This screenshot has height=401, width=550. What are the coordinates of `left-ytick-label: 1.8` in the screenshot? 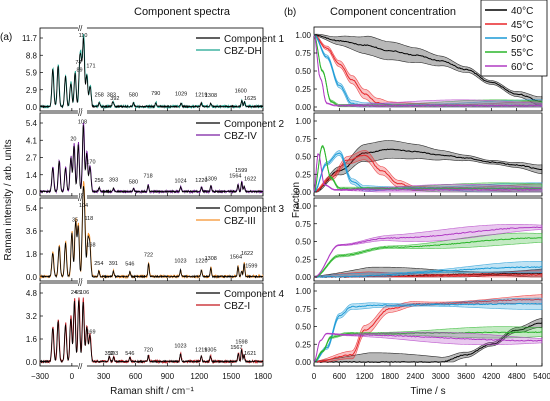 It's located at (32, 254).